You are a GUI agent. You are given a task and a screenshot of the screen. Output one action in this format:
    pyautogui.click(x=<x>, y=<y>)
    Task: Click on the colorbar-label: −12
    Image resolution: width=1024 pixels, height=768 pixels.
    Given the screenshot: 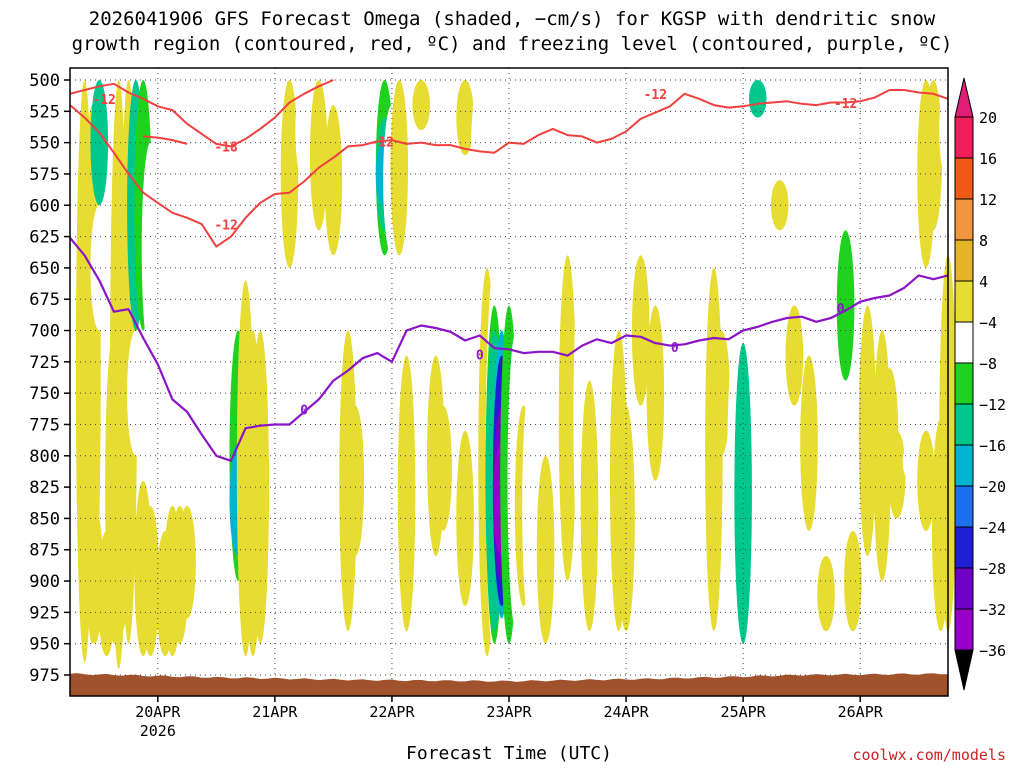 What is the action you would take?
    pyautogui.click(x=992, y=405)
    